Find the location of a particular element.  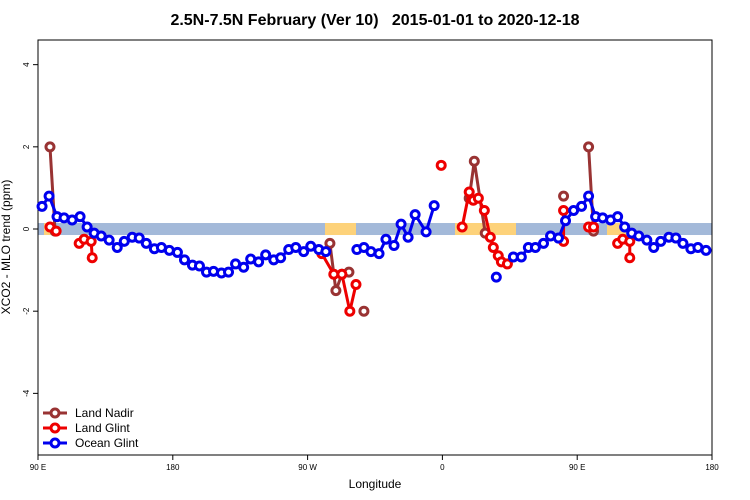

y-tick-label: 0 is located at coordinates (26, 228).